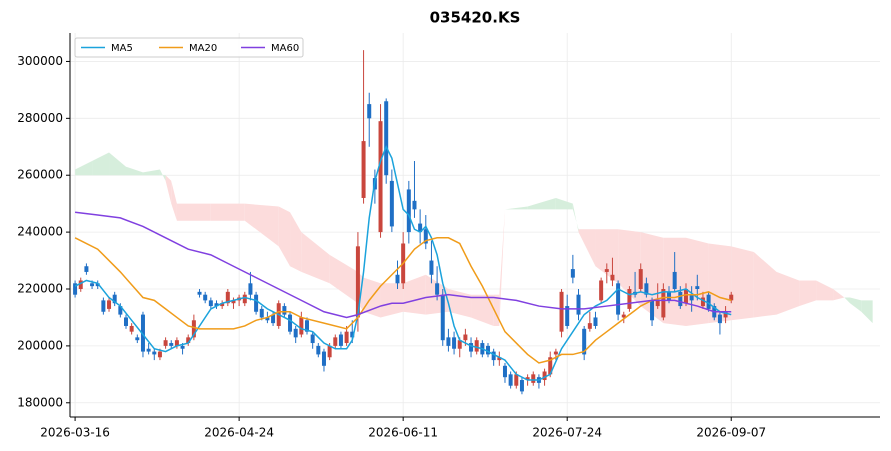  What do you see at coordinates (189, 47) in the screenshot?
I see `legend: MA5 MA20 MA60` at bounding box center [189, 47].